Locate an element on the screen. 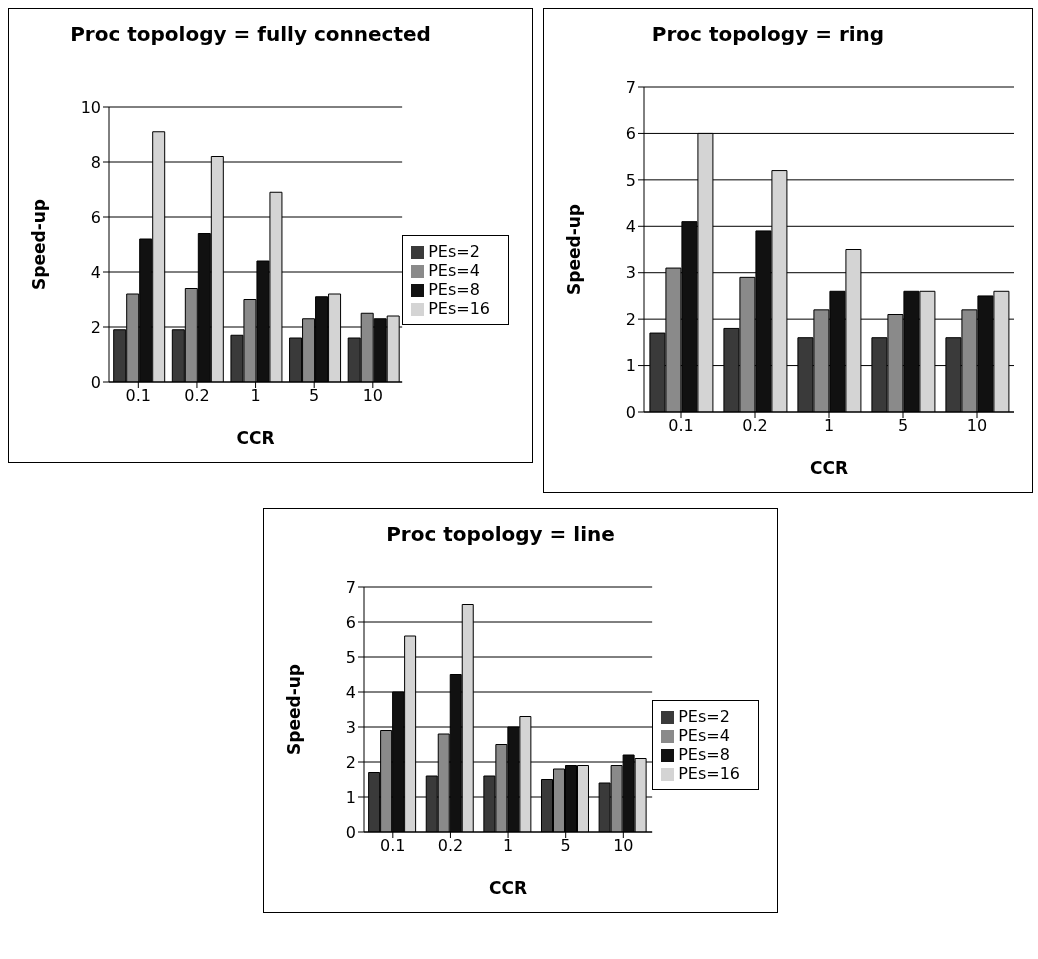 This screenshot has height=959, width=1038. chart-title: Proc topology = ring is located at coordinates (768, 34).